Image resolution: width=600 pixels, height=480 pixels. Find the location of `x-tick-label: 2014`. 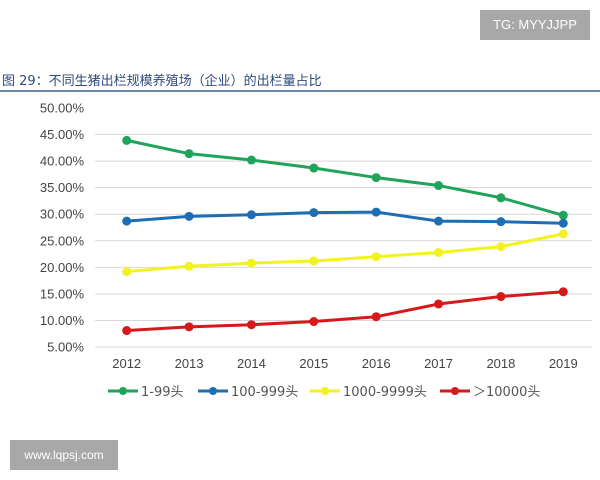

x-tick-label: 2014 is located at coordinates (251, 363).